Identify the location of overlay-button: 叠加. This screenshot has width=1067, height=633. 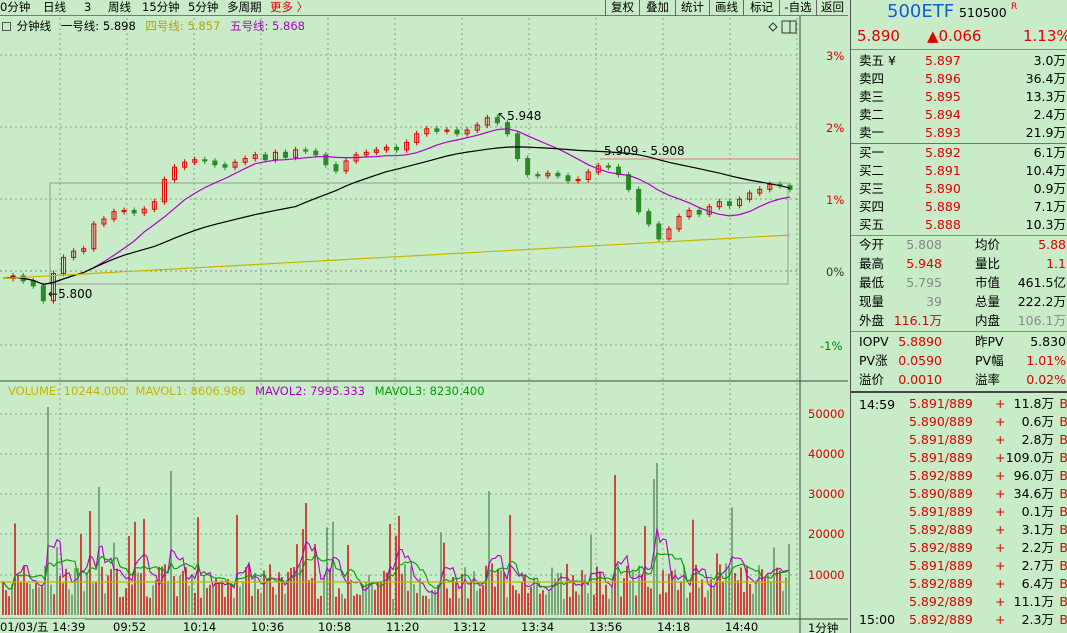
(657, 8).